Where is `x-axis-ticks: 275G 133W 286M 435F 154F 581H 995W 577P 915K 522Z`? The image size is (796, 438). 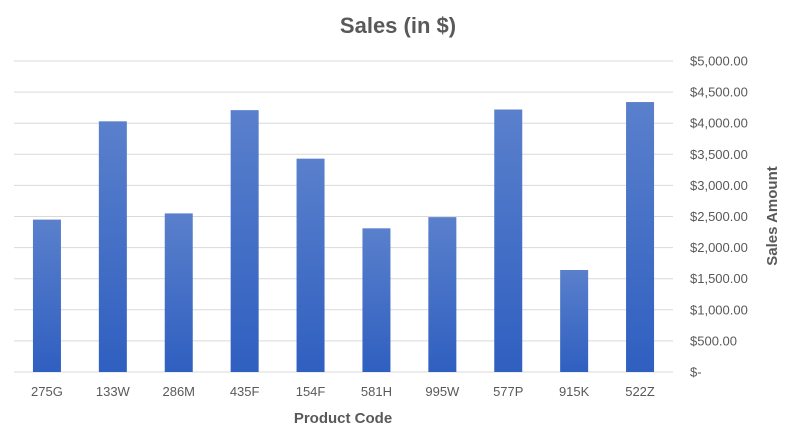
x-axis-ticks: 275G 133W 286M 435F 154F 581H 995W 577P 915K 522Z is located at coordinates (343, 391).